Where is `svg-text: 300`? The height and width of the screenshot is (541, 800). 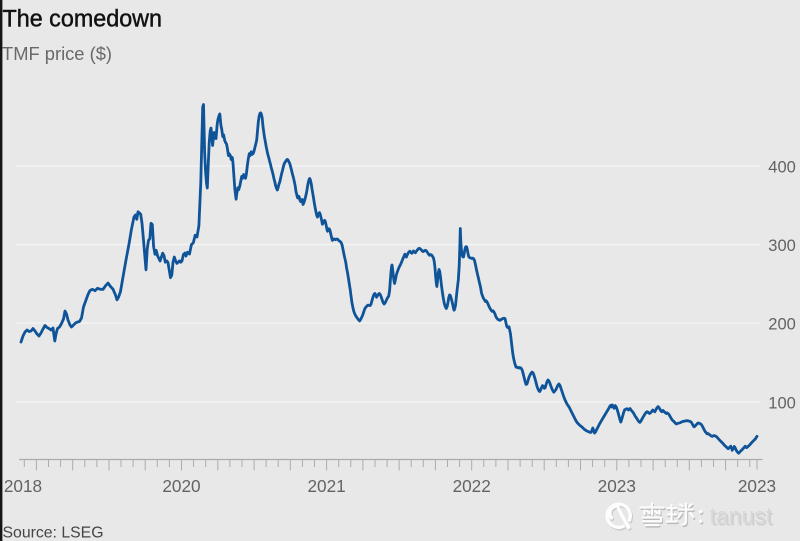
svg-text: 300 is located at coordinates (782, 246).